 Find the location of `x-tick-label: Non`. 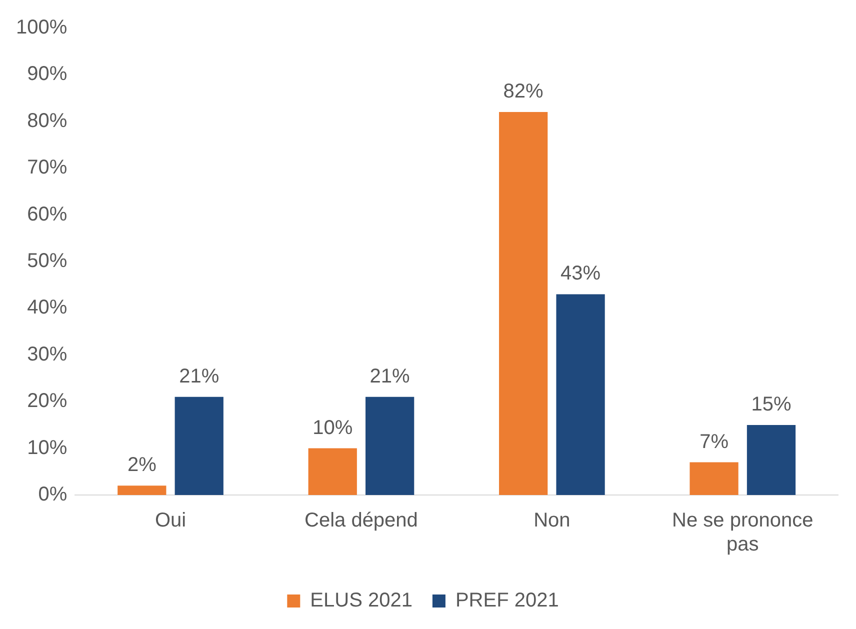

x-tick-label: Non is located at coordinates (552, 521).